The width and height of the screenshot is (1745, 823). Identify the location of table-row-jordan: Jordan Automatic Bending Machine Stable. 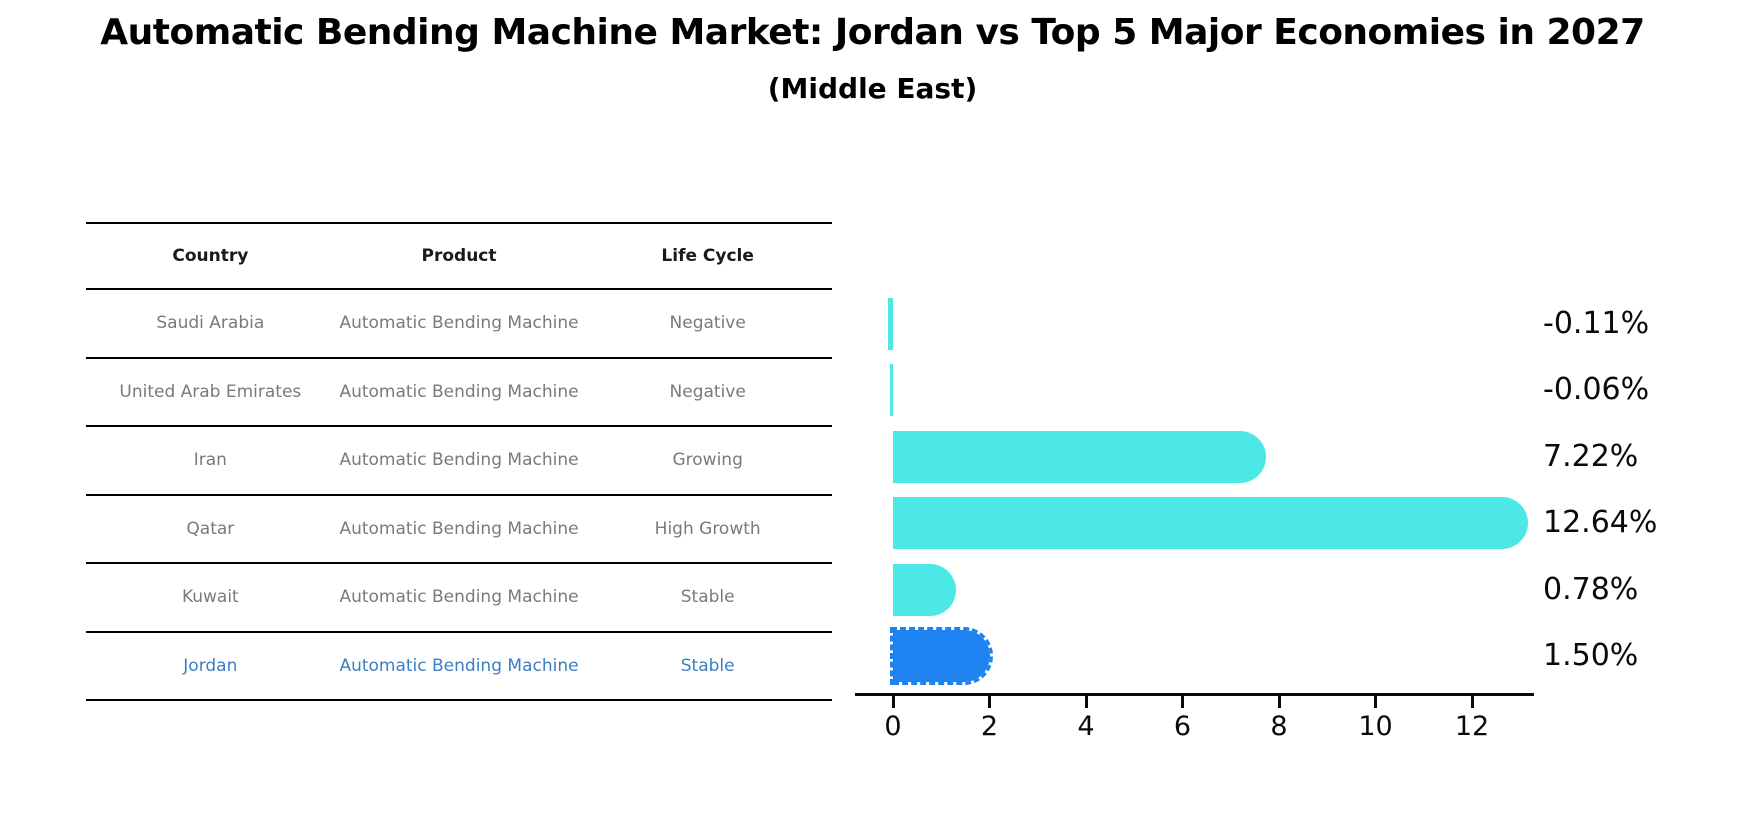
(459, 667).